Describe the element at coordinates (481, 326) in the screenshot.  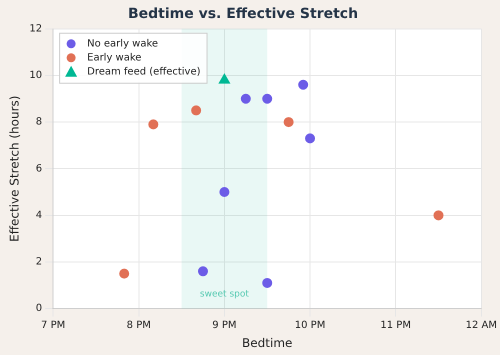
I see `x-tick-label: 12 AM` at that location.